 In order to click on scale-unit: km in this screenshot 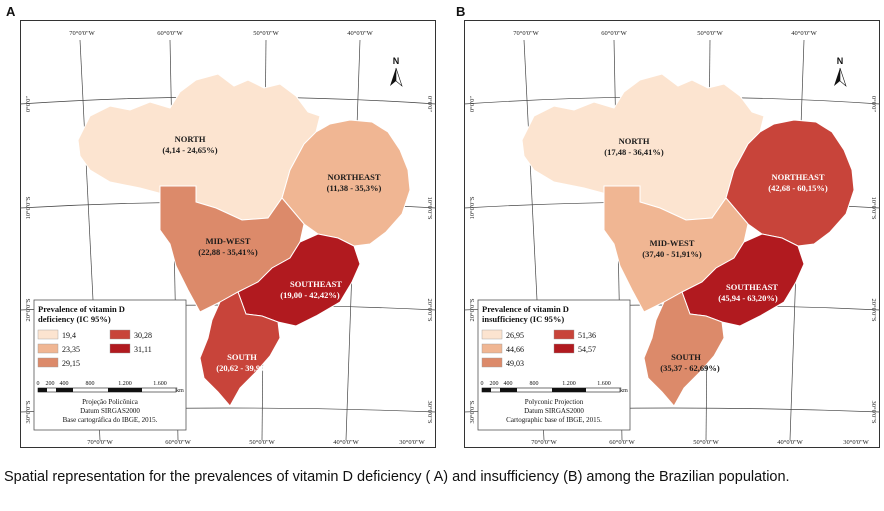, I will do `click(624, 391)`.